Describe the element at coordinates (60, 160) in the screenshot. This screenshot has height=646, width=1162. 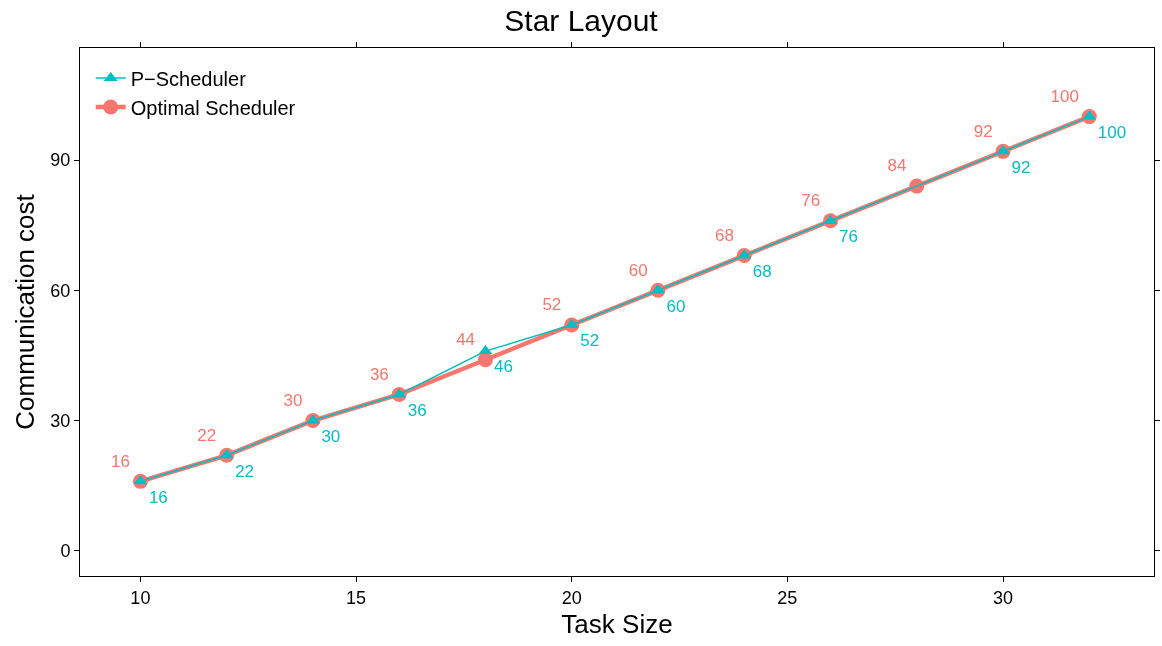
I see `y-tick-label: 90` at that location.